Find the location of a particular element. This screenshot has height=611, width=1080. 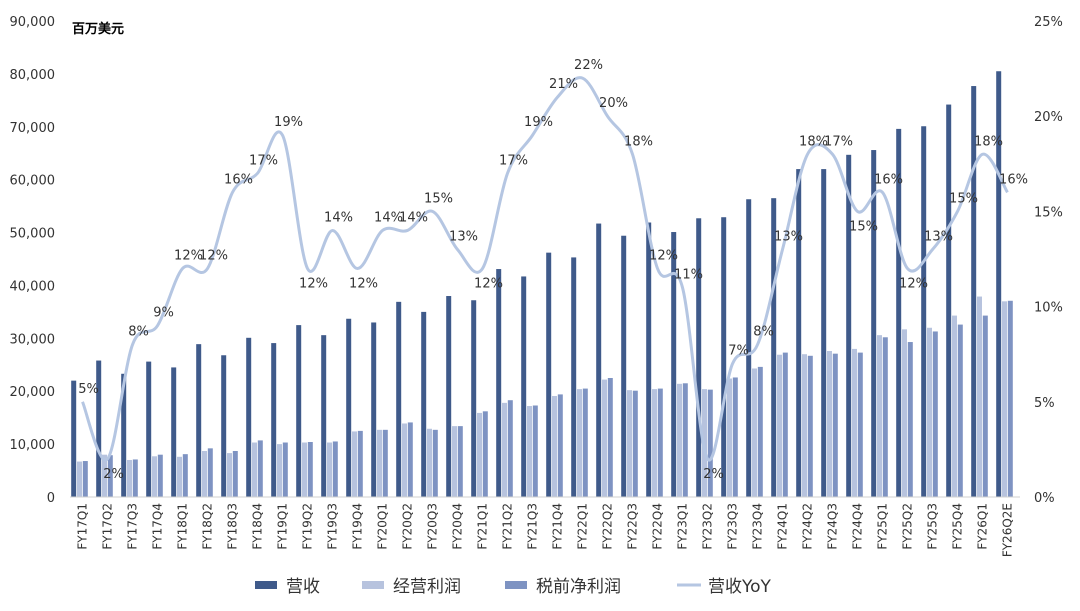

x-tick-label: FY25Q4 is located at coordinates (958, 526).